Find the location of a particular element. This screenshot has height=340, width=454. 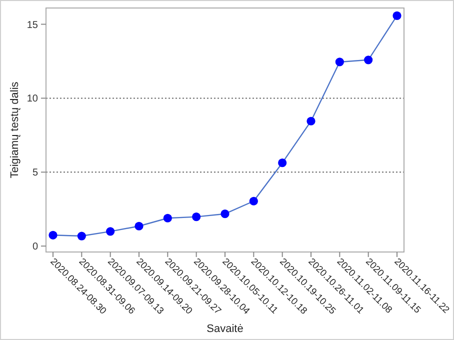

y-tick-label: 10 is located at coordinates (32, 99).